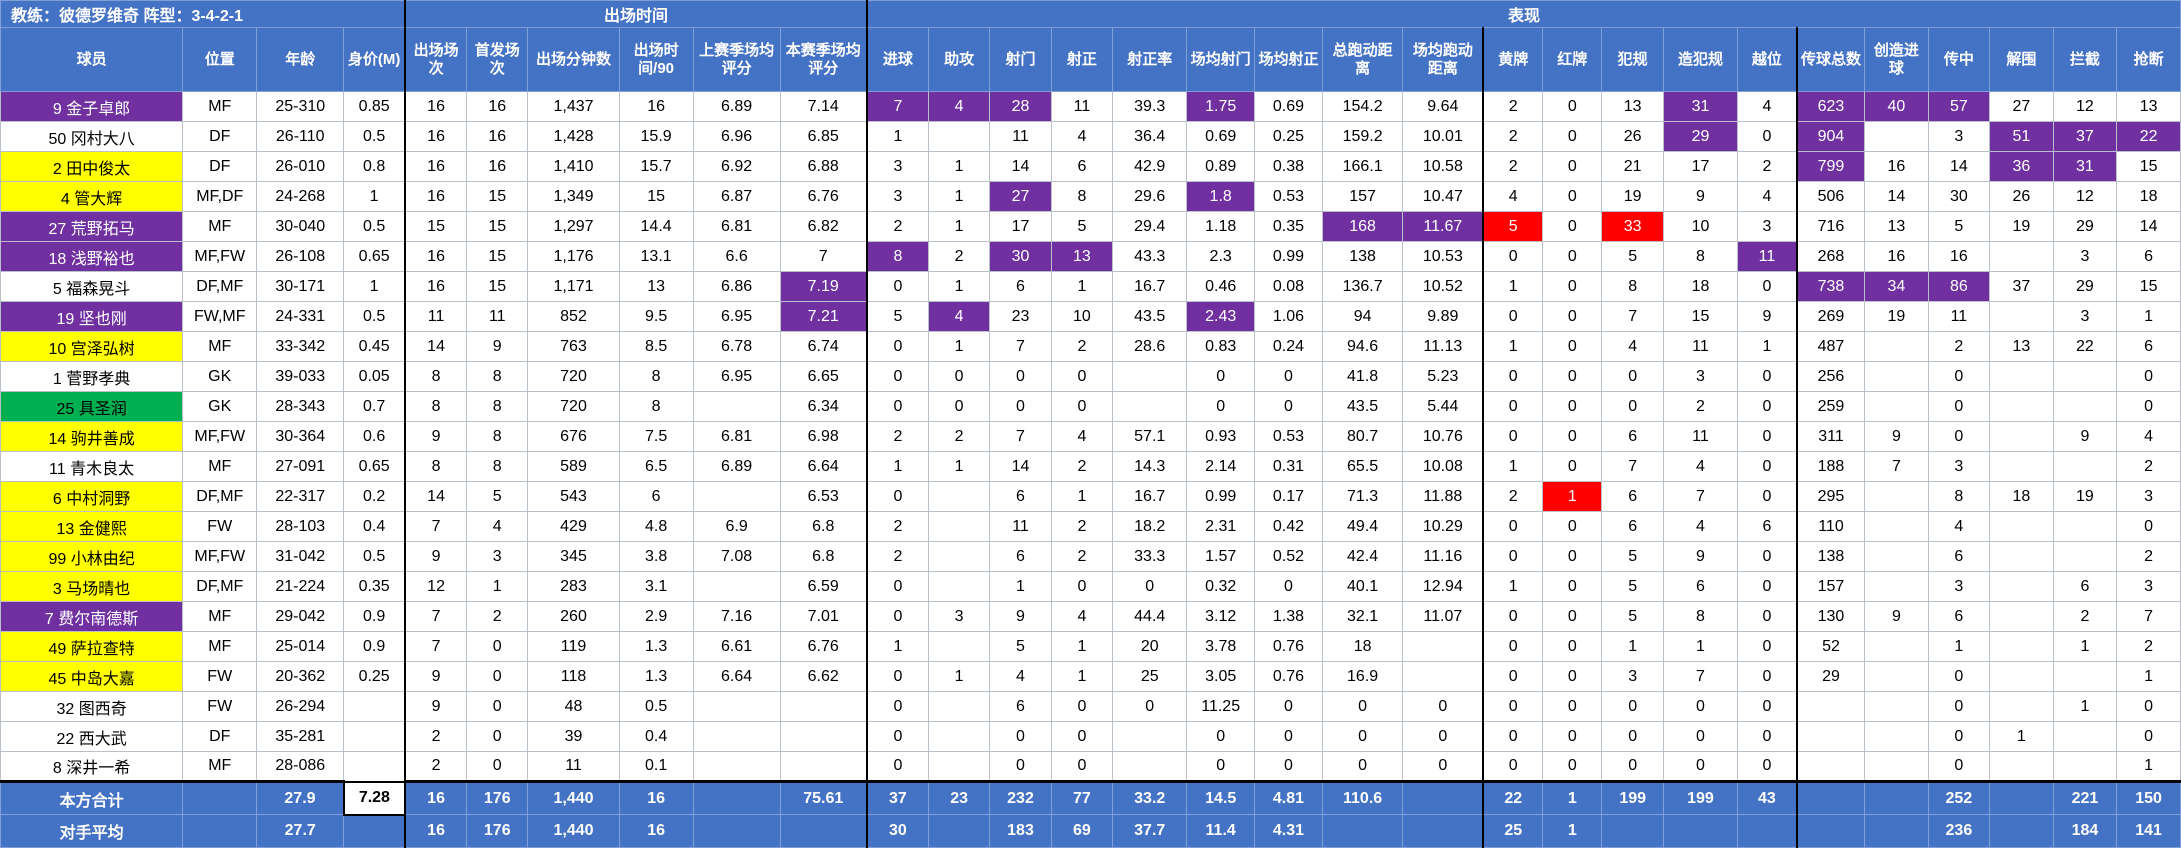 Image resolution: width=2181 pixels, height=848 pixels. Describe the element at coordinates (220, 466) in the screenshot. I see `stat-cell: MF` at that location.